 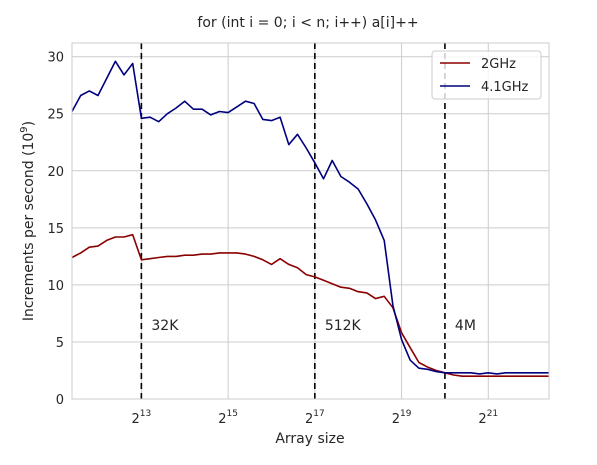 I want to click on y-tick-label: 10, so click(x=55, y=286).